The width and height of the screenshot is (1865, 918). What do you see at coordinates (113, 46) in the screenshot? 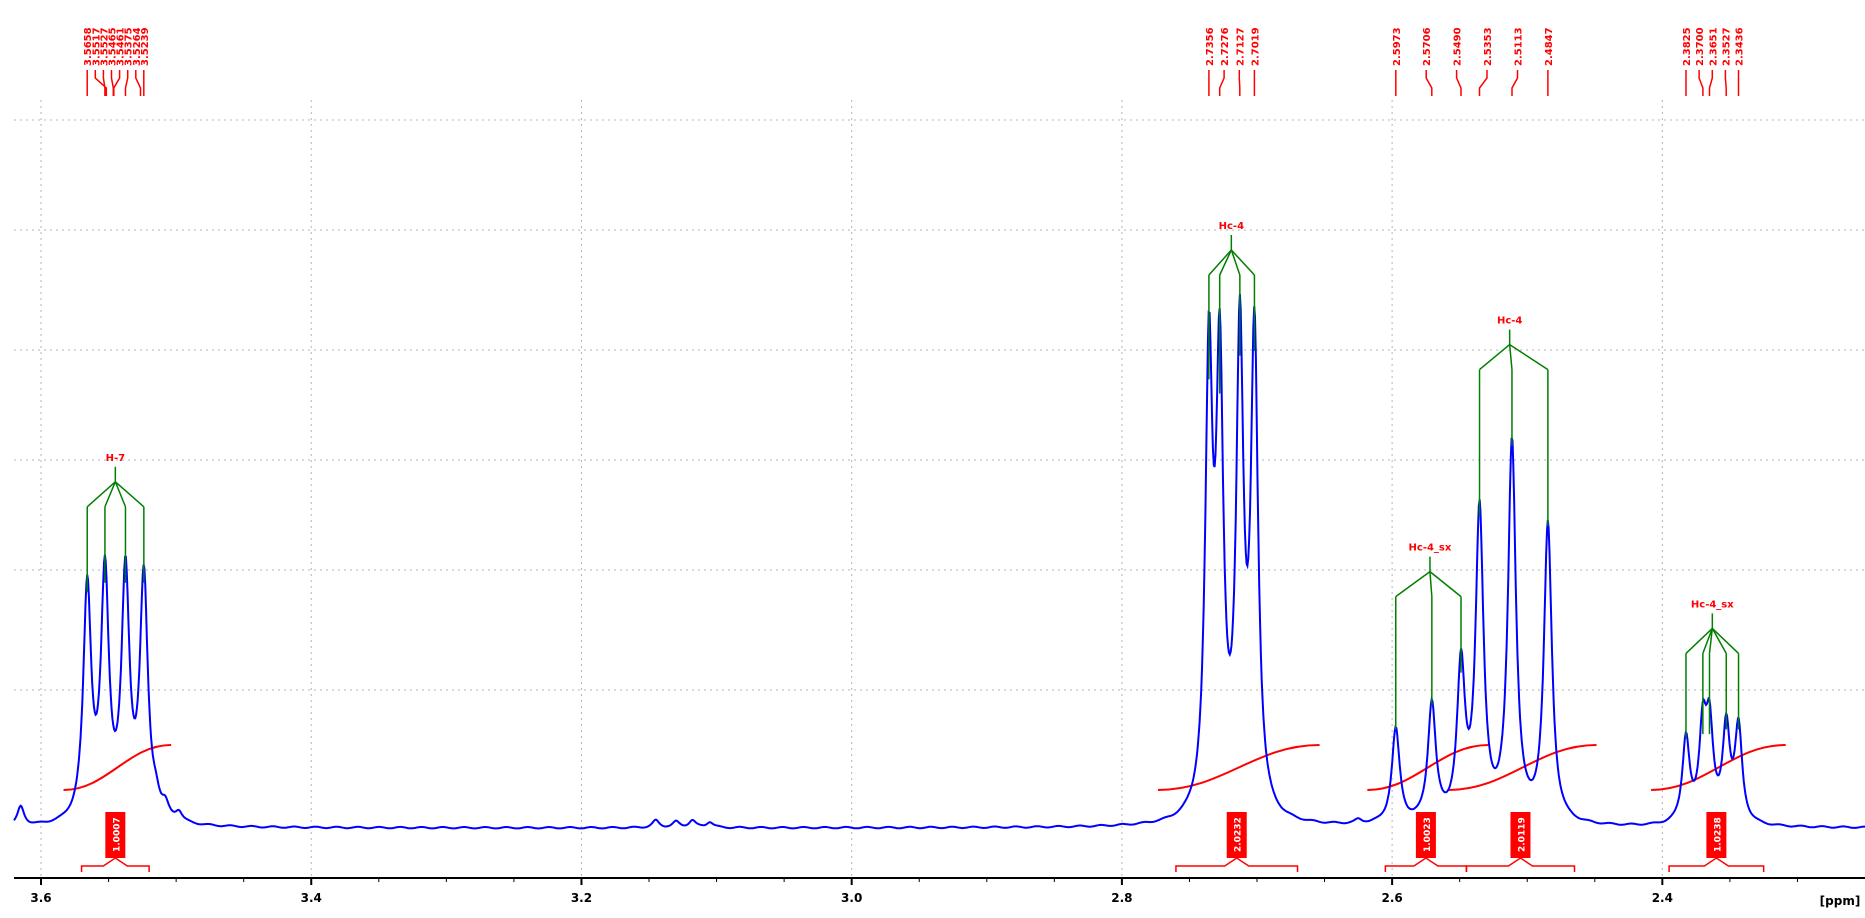
I see `peak-label: 3.5465` at bounding box center [113, 46].